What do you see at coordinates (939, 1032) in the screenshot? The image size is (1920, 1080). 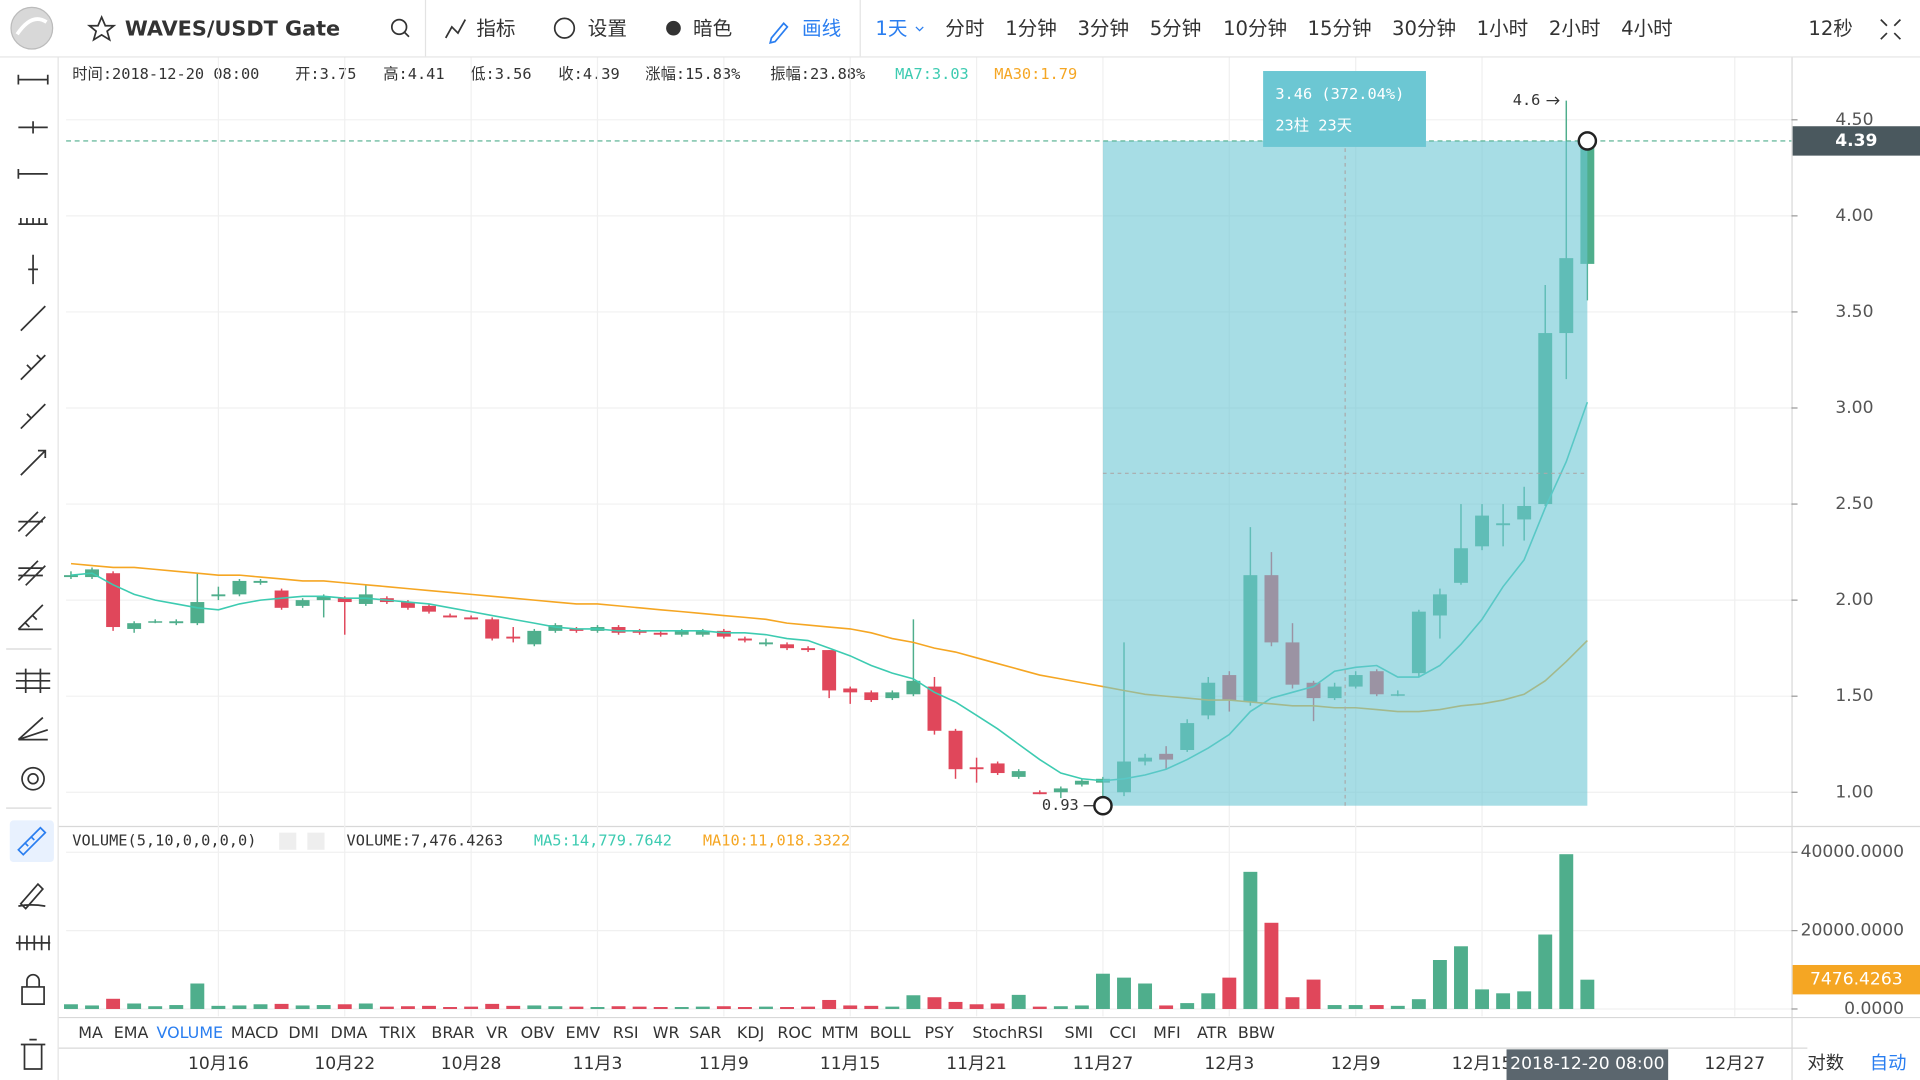 I see `indicator-tab: PSY` at bounding box center [939, 1032].